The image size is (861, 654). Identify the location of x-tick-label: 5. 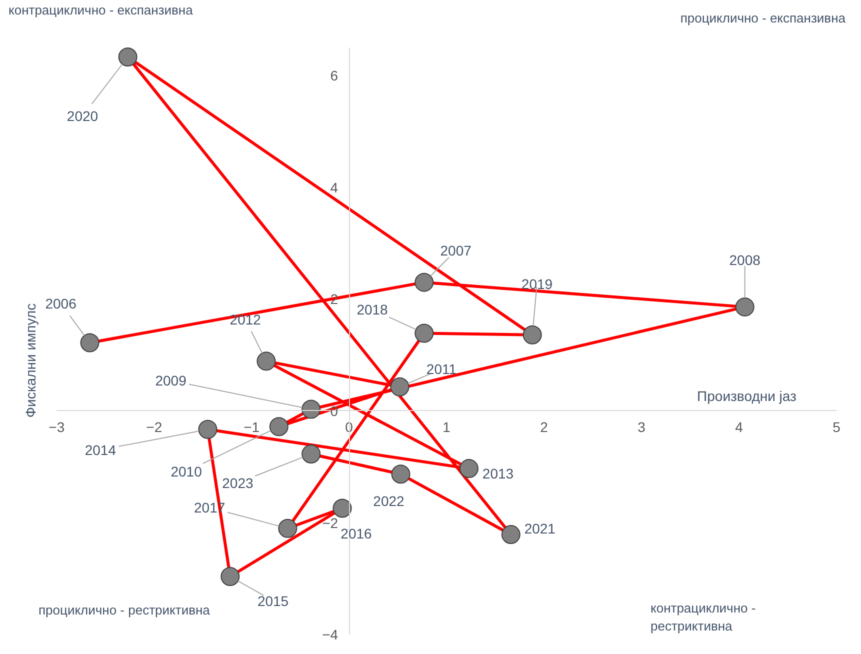
(836, 426).